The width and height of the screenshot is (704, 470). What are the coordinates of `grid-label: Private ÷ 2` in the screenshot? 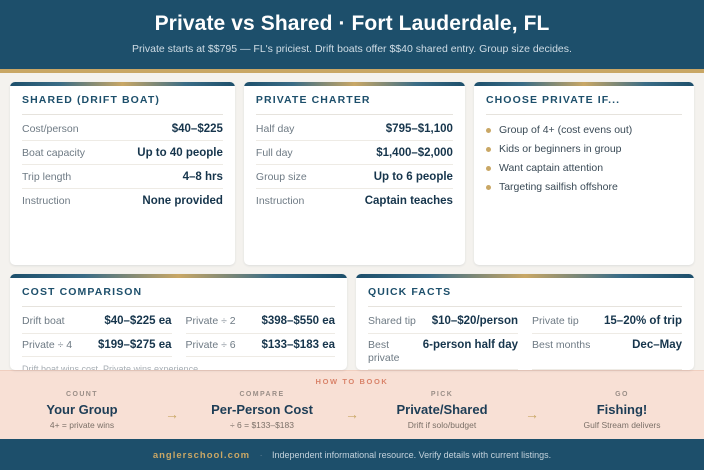 It's located at (210, 321).